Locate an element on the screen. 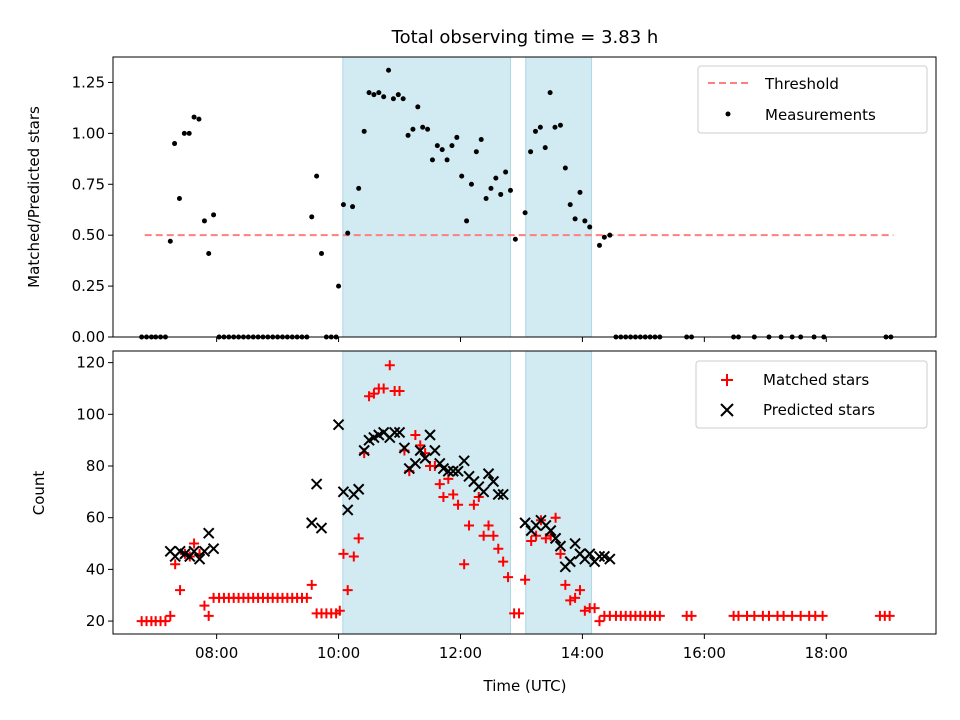  top-legend: Threshold Measurements is located at coordinates (812, 99).